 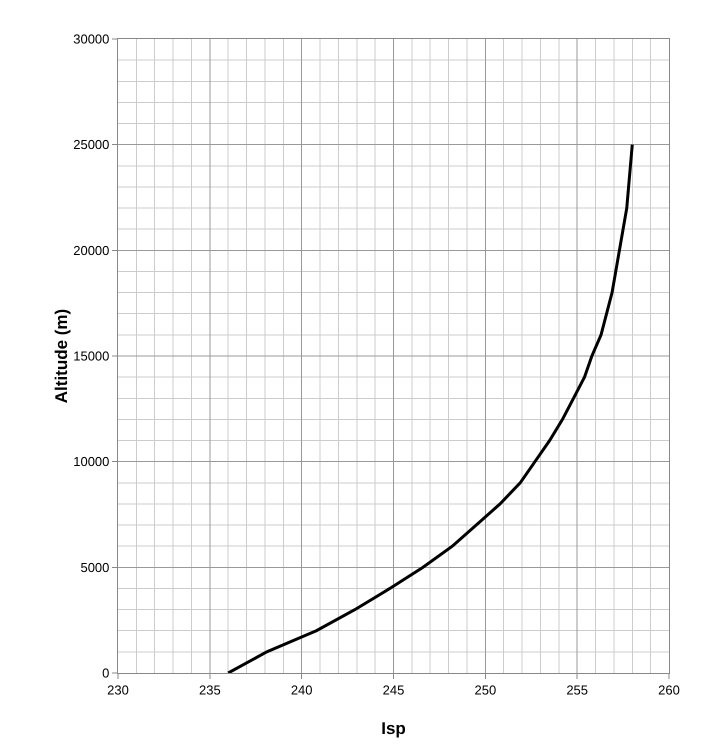 I want to click on x-tick-label: 240, so click(x=301, y=690).